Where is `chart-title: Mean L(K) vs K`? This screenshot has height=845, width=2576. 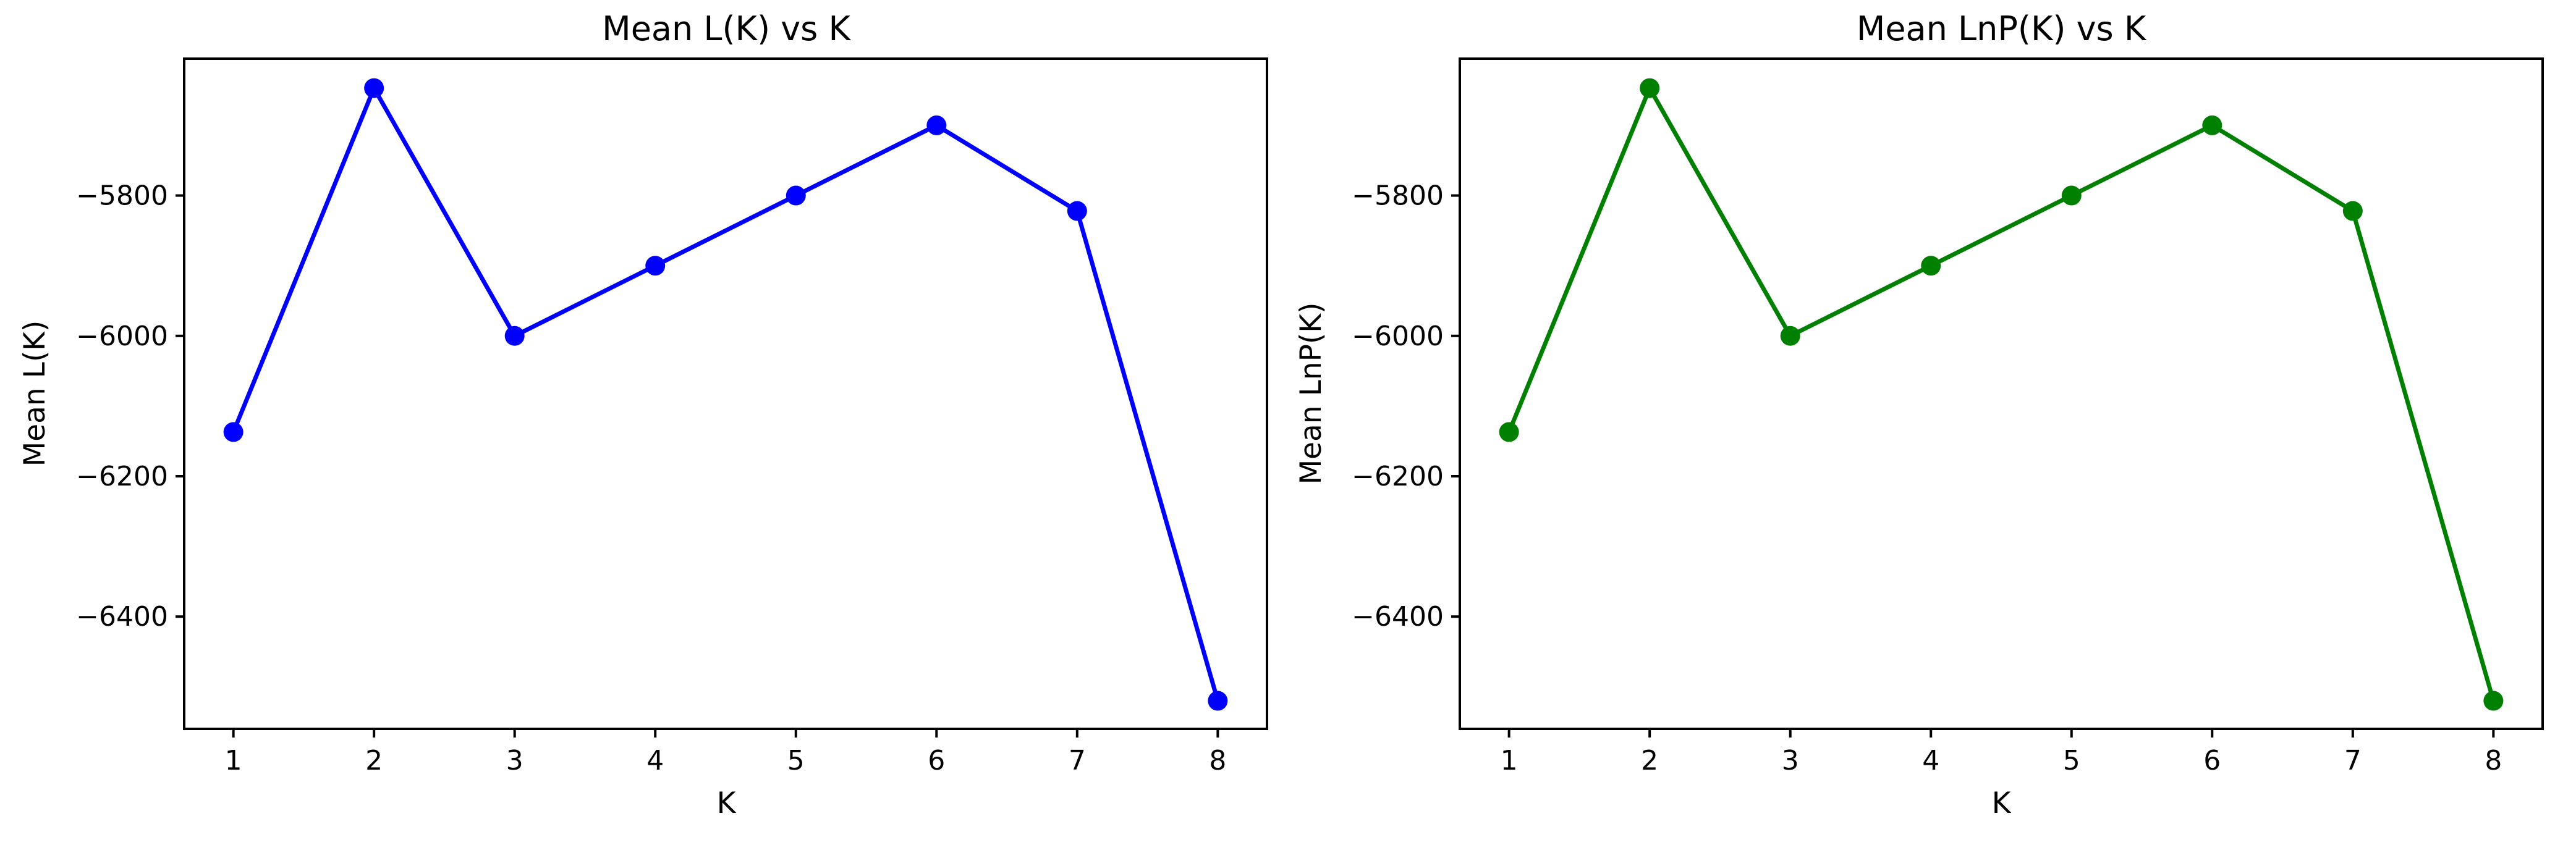 chart-title: Mean L(K) vs K is located at coordinates (726, 28).